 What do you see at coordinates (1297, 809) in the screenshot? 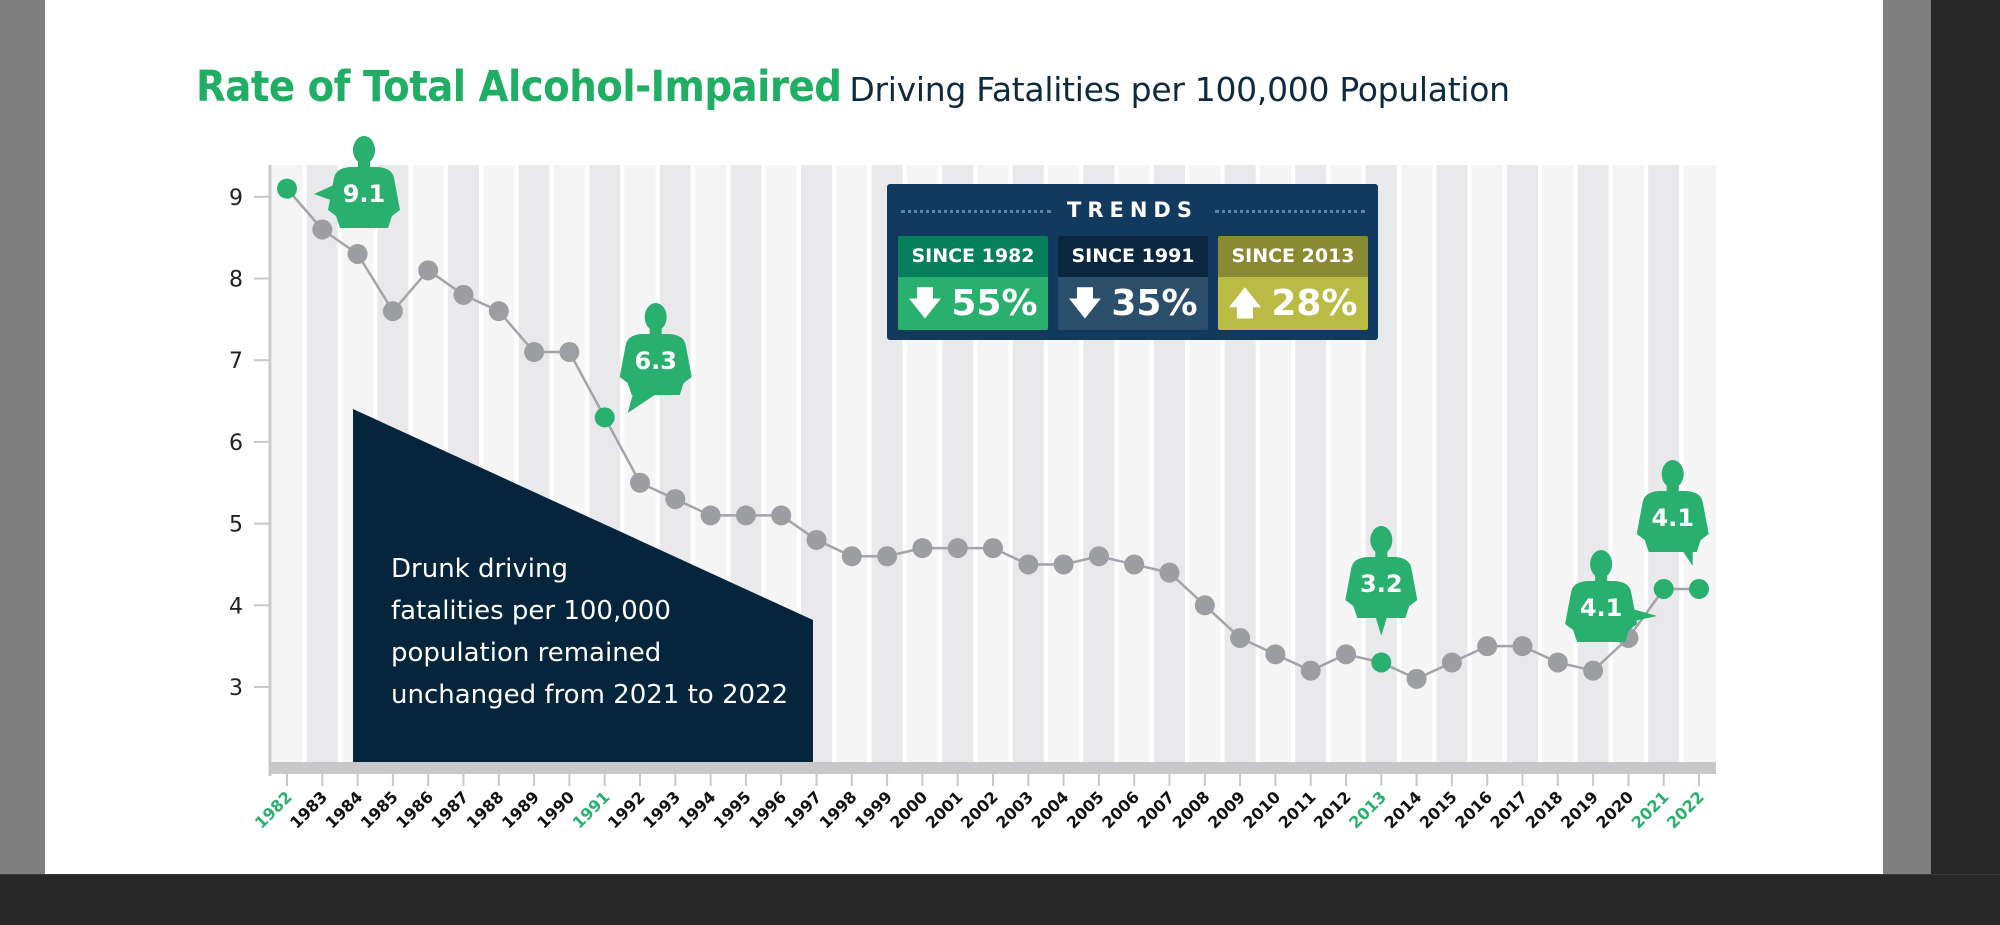
I see `x-tick-label: 2011` at bounding box center [1297, 809].